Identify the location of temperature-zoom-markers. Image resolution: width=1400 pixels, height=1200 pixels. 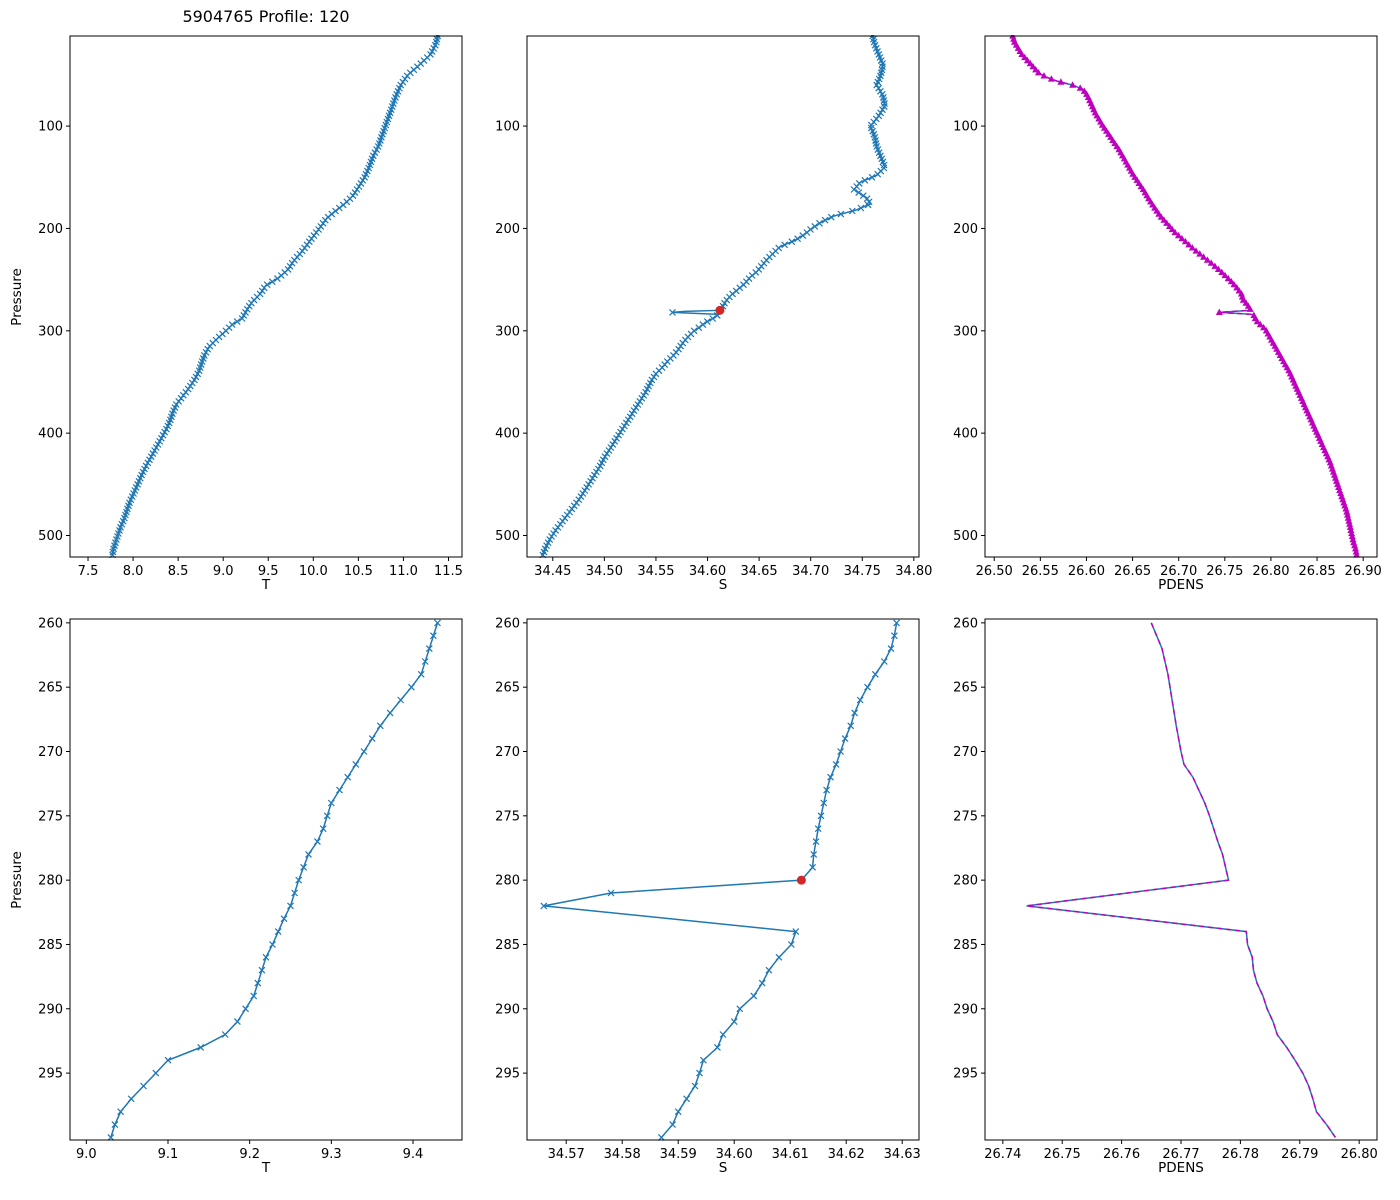
(274, 880).